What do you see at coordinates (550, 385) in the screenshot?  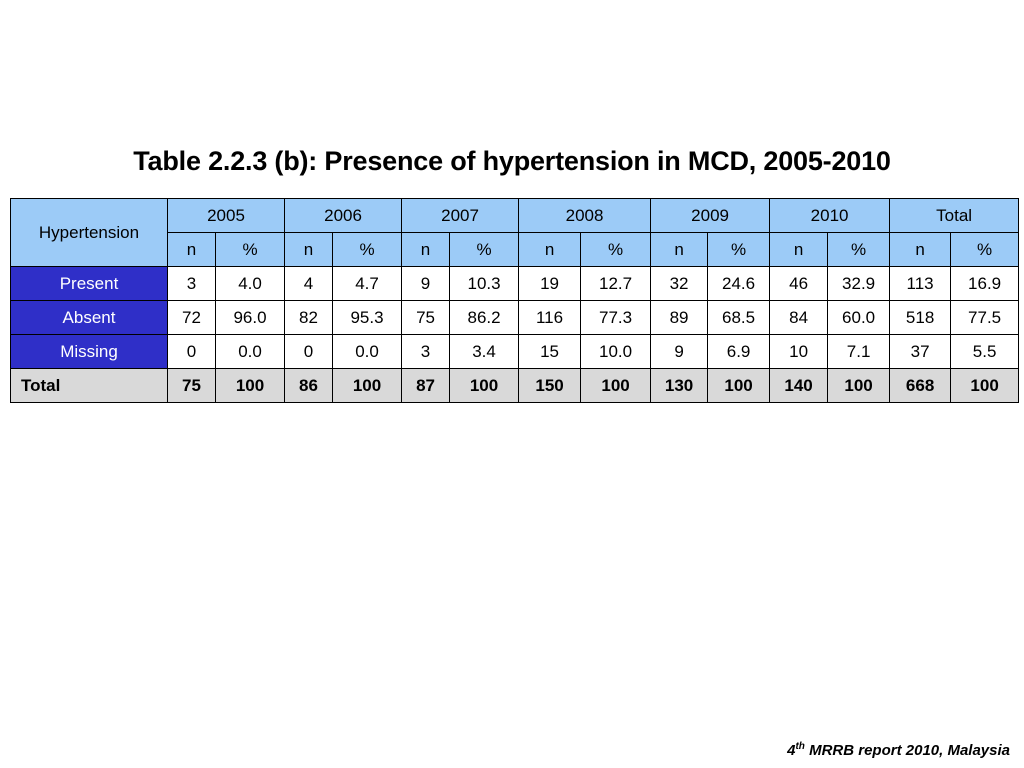 I see `total-cell: 150` at bounding box center [550, 385].